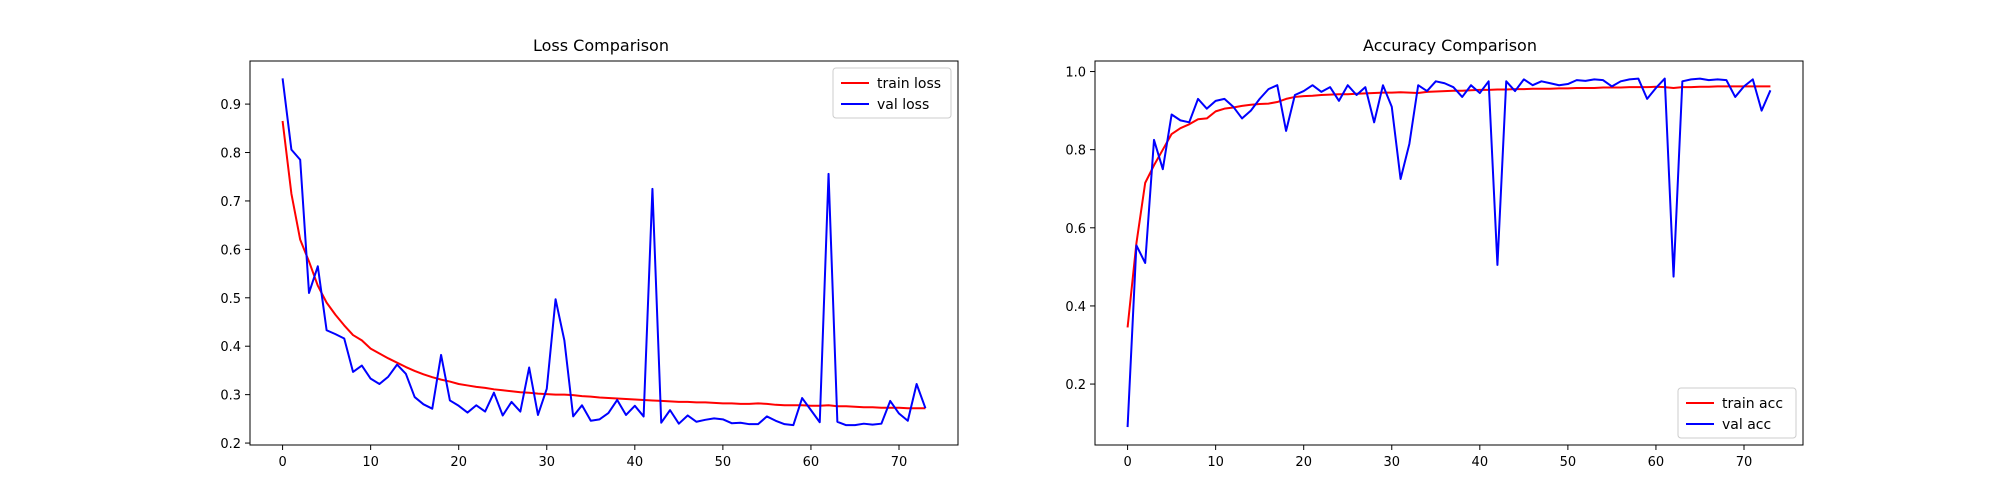 Image resolution: width=2000 pixels, height=500 pixels. What do you see at coordinates (903, 105) in the screenshot?
I see `legend-label: val loss` at bounding box center [903, 105].